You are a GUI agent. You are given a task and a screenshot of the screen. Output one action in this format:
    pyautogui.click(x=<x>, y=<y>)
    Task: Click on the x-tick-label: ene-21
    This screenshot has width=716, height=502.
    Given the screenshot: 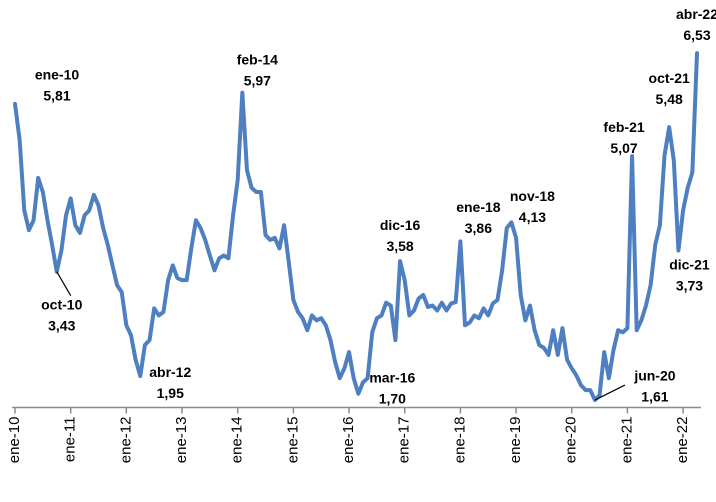 What is the action you would take?
    pyautogui.click(x=626, y=440)
    